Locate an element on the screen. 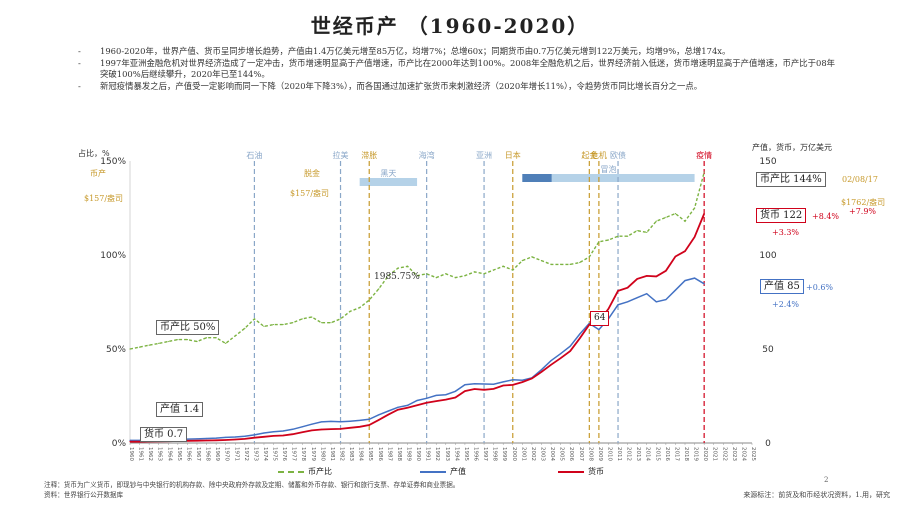 The height and width of the screenshot is (506, 900). x-tick-label: 2019 is located at coordinates (696, 454).